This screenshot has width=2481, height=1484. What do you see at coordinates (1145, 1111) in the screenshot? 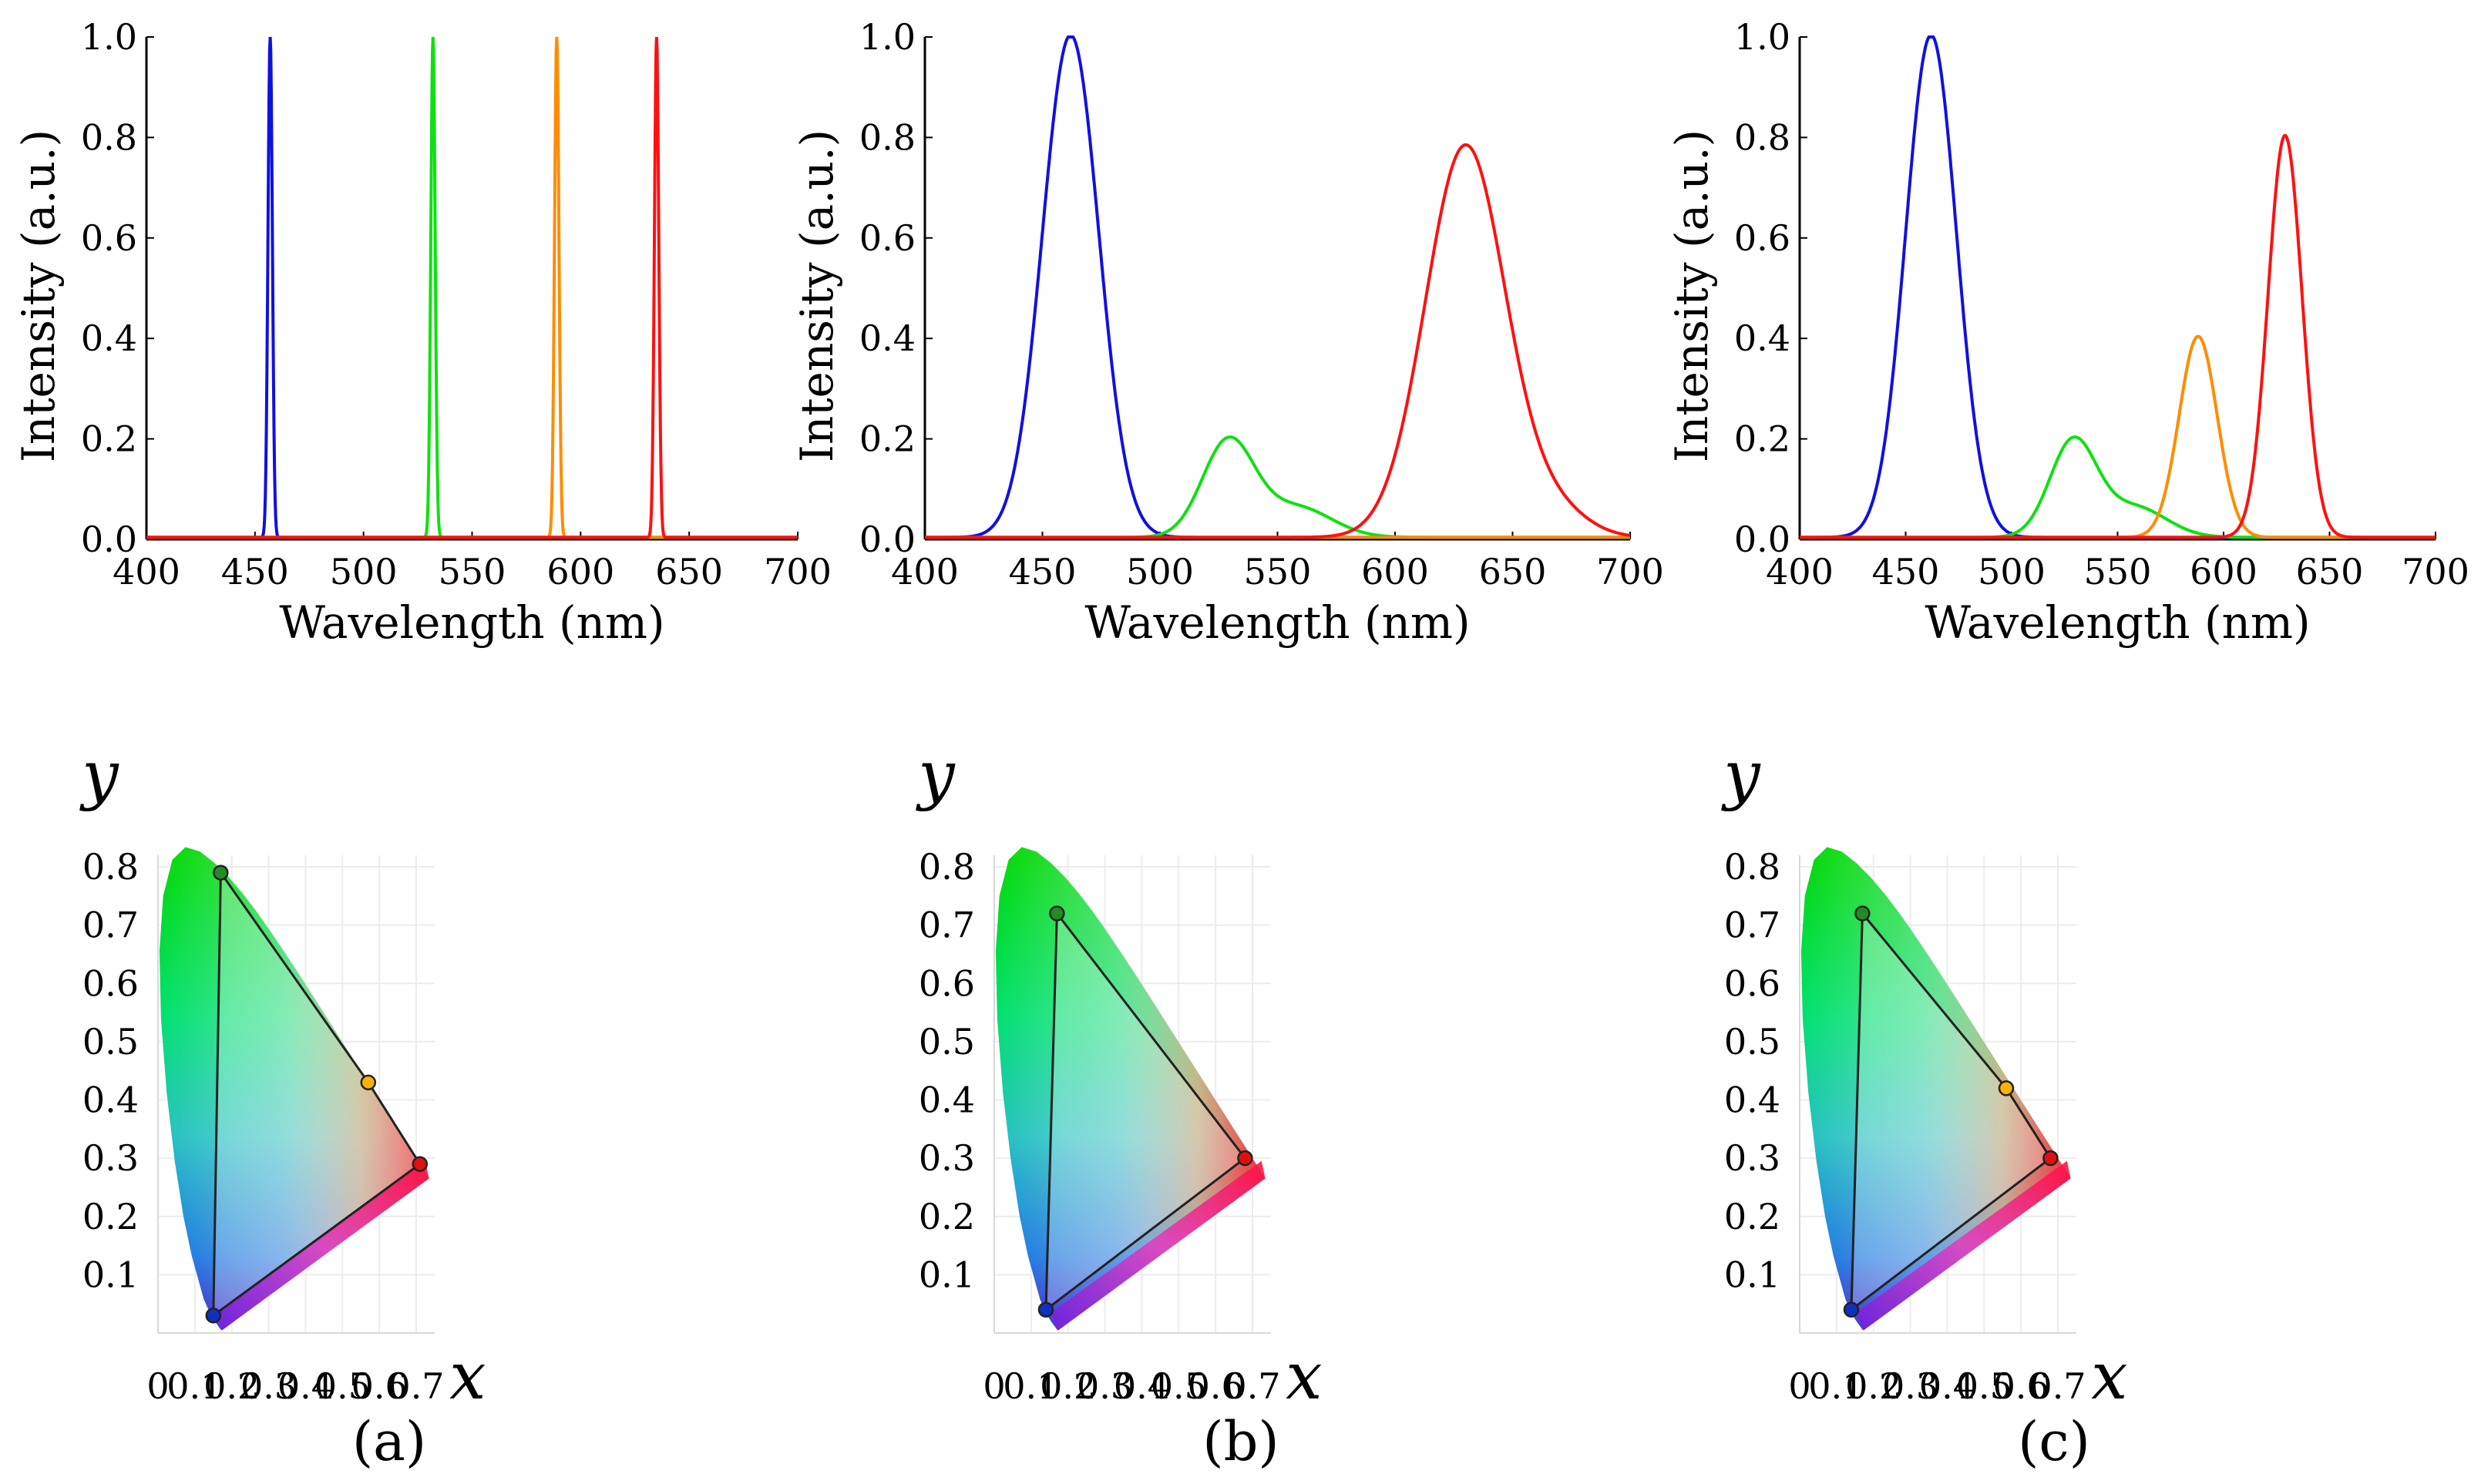
I see `gamut-polygon` at bounding box center [1145, 1111].